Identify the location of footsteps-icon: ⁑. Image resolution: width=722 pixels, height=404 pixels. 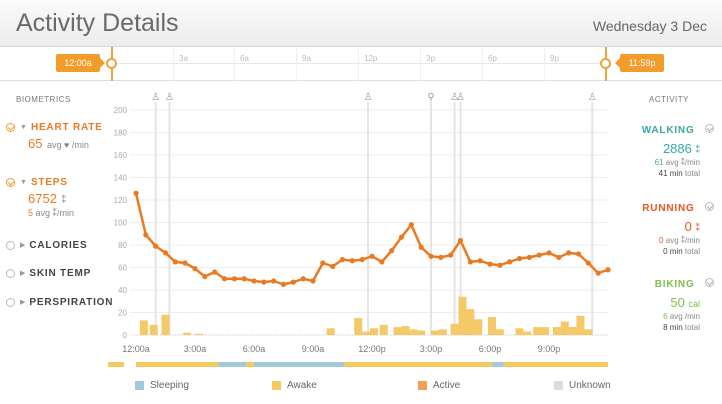
(698, 150).